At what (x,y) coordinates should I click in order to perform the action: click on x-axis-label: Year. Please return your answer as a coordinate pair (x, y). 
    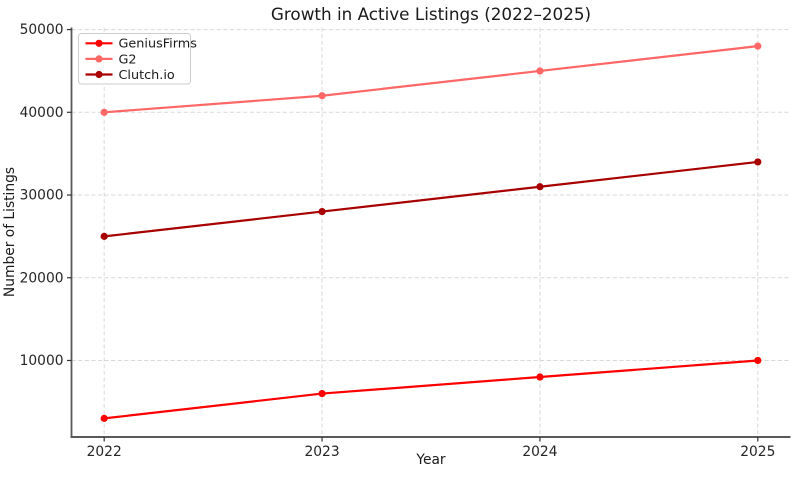
    Looking at the image, I should click on (430, 460).